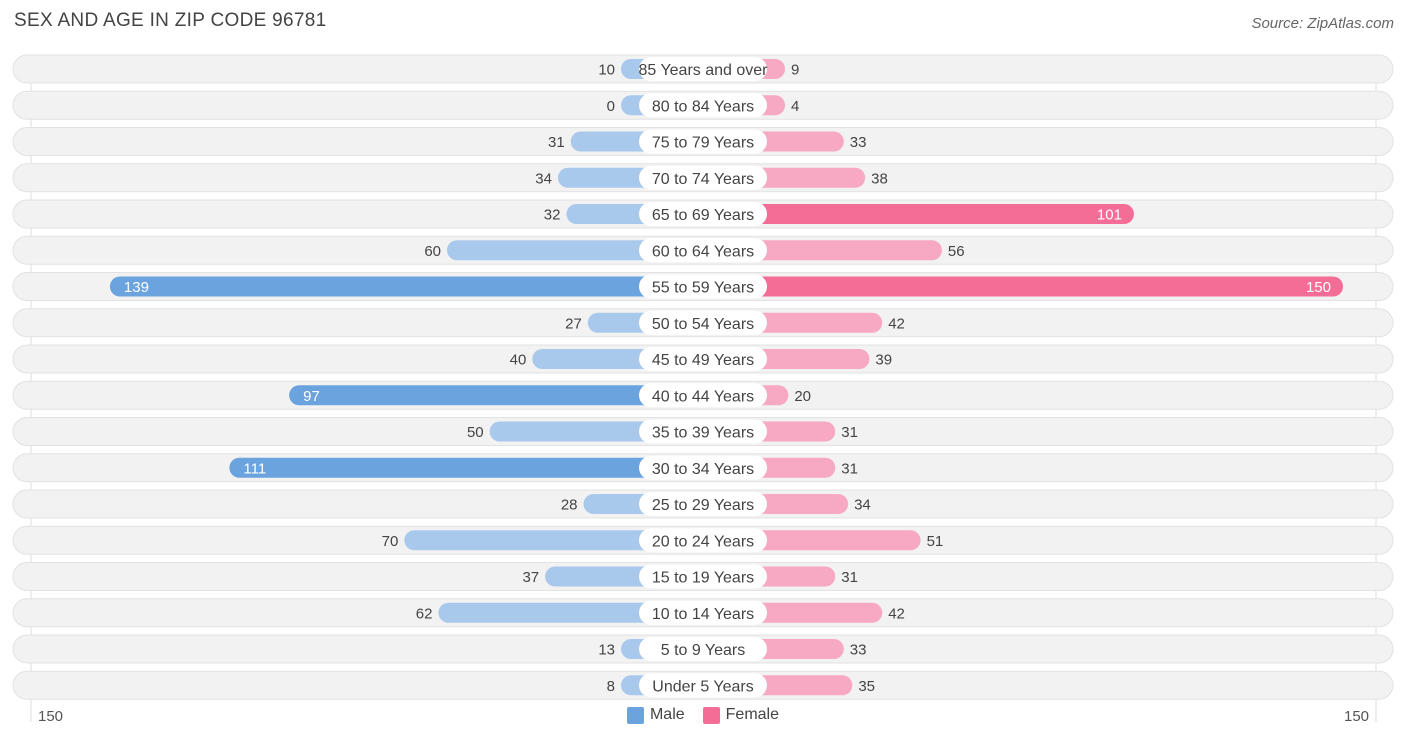 The width and height of the screenshot is (1406, 741). Describe the element at coordinates (569, 505) in the screenshot. I see `data-label-male: 28` at that location.